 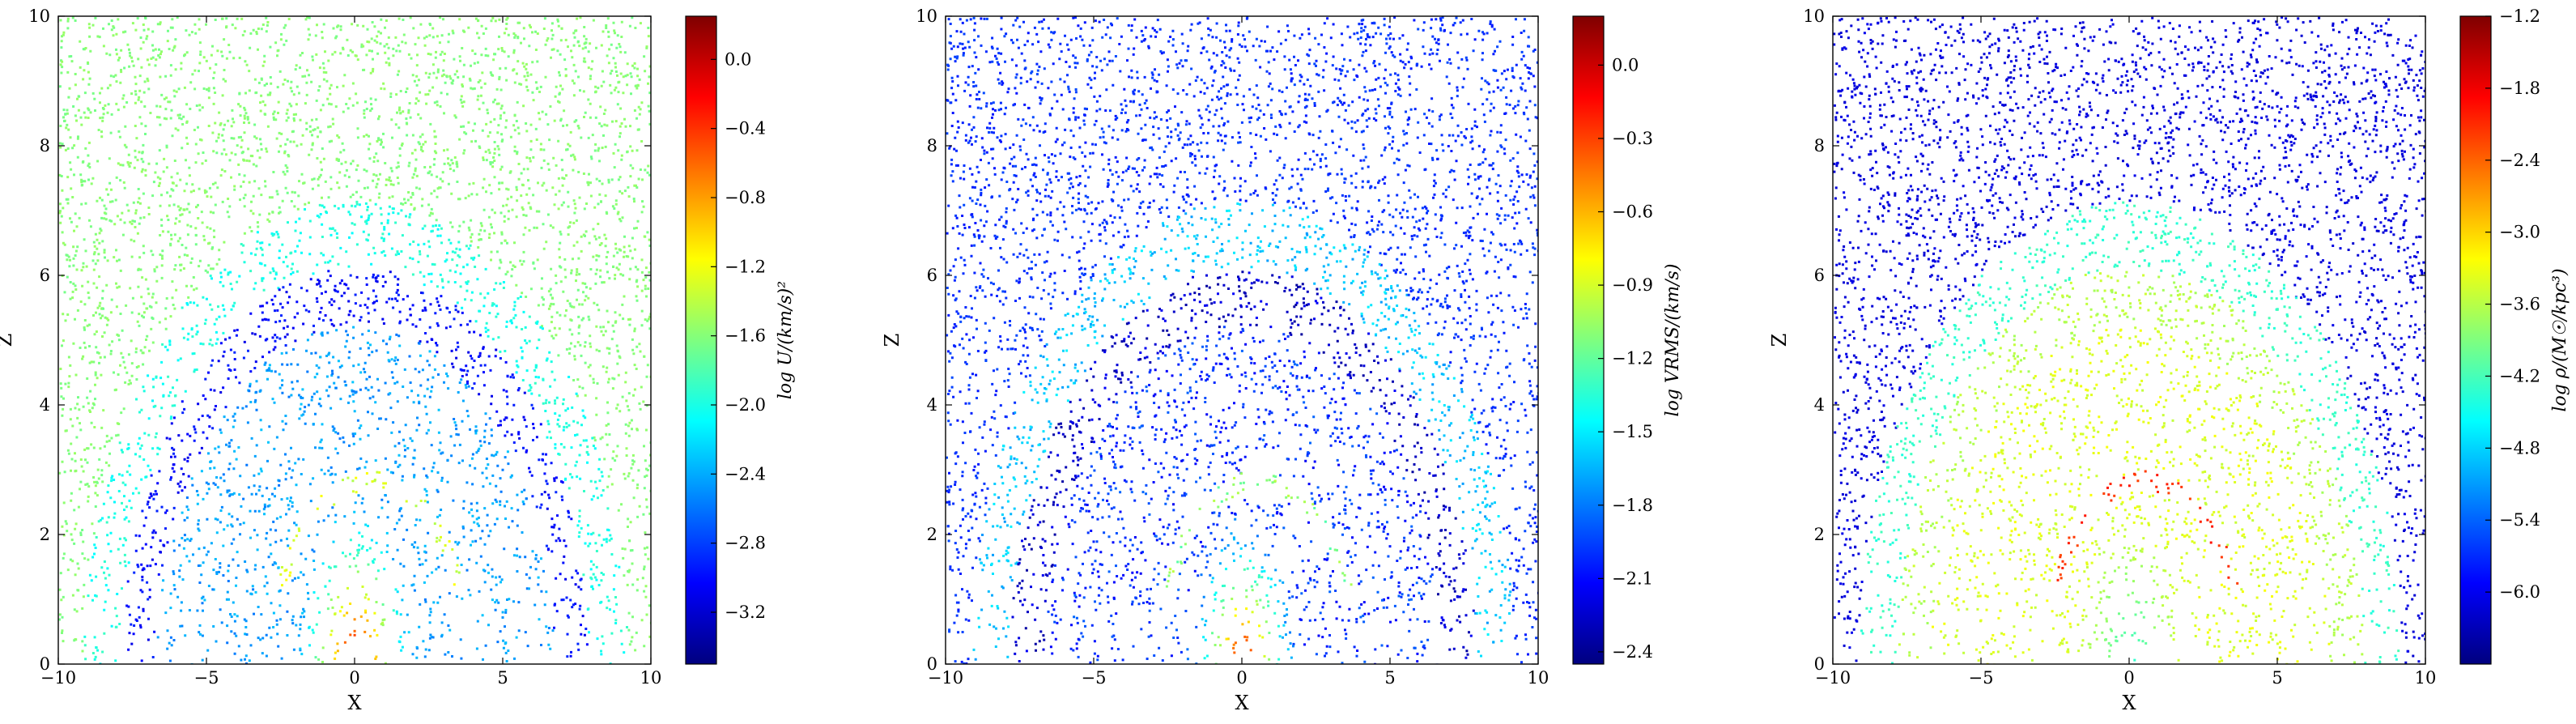 I want to click on x-tick-label: −10, so click(x=946, y=678).